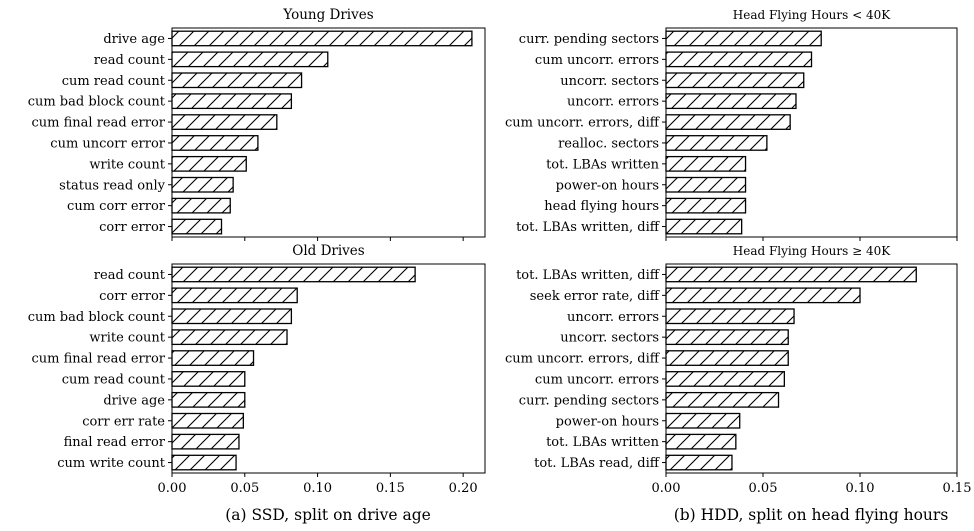  Describe the element at coordinates (99, 123) in the screenshot. I see `category-label: cum final read error` at that location.